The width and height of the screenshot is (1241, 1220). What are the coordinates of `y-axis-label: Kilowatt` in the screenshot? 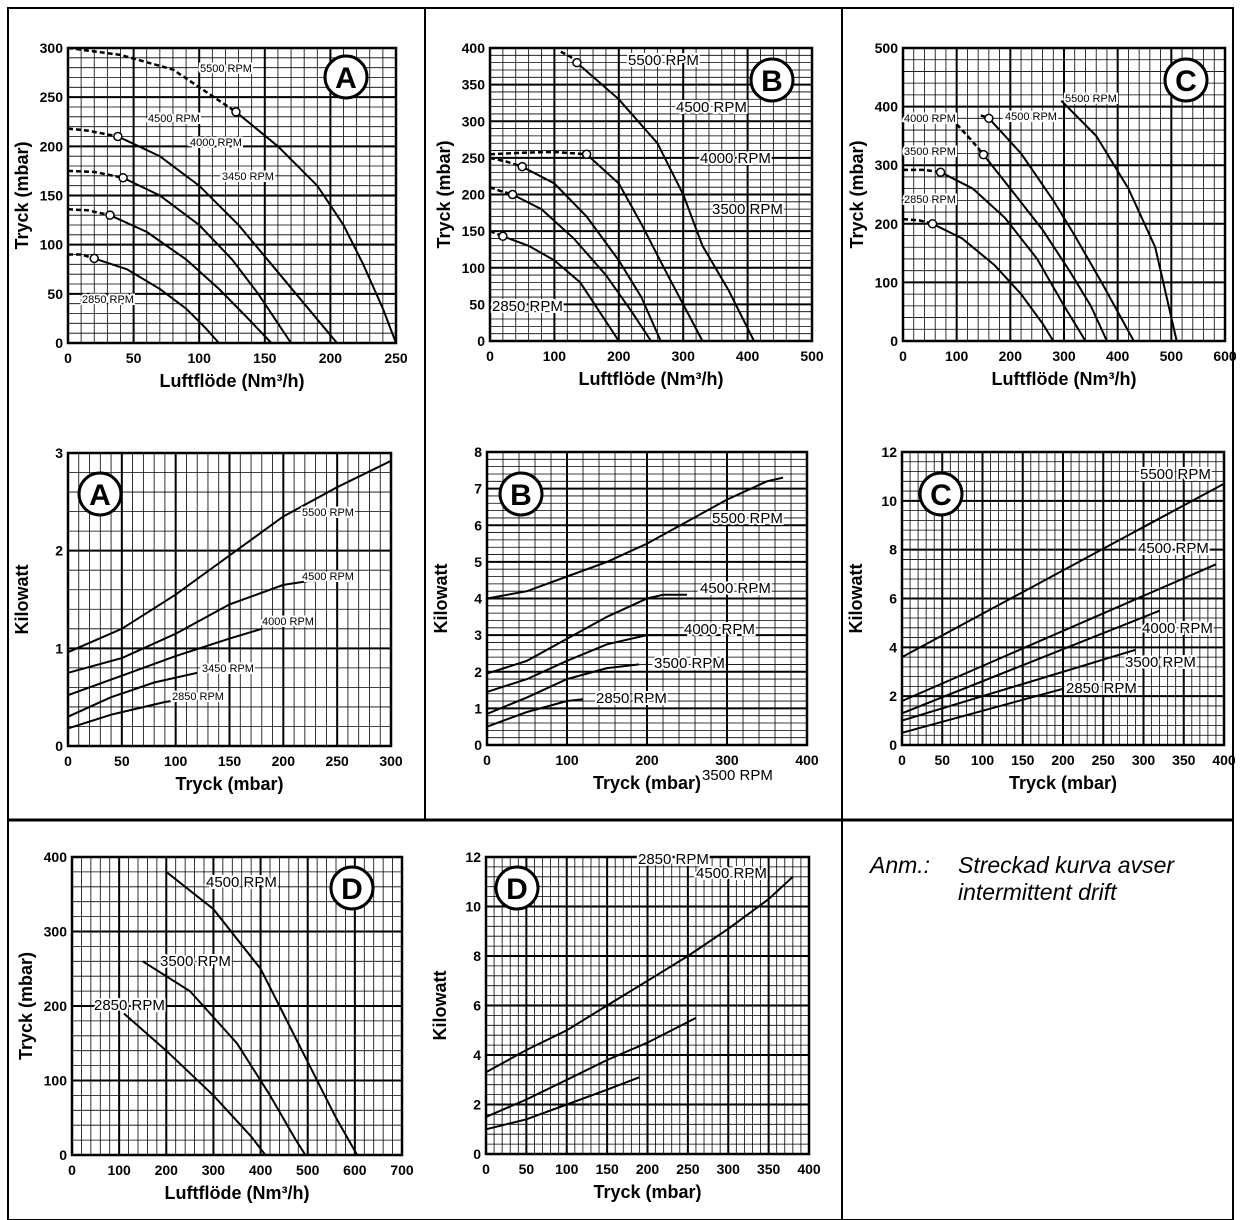 It's located at (22, 599).